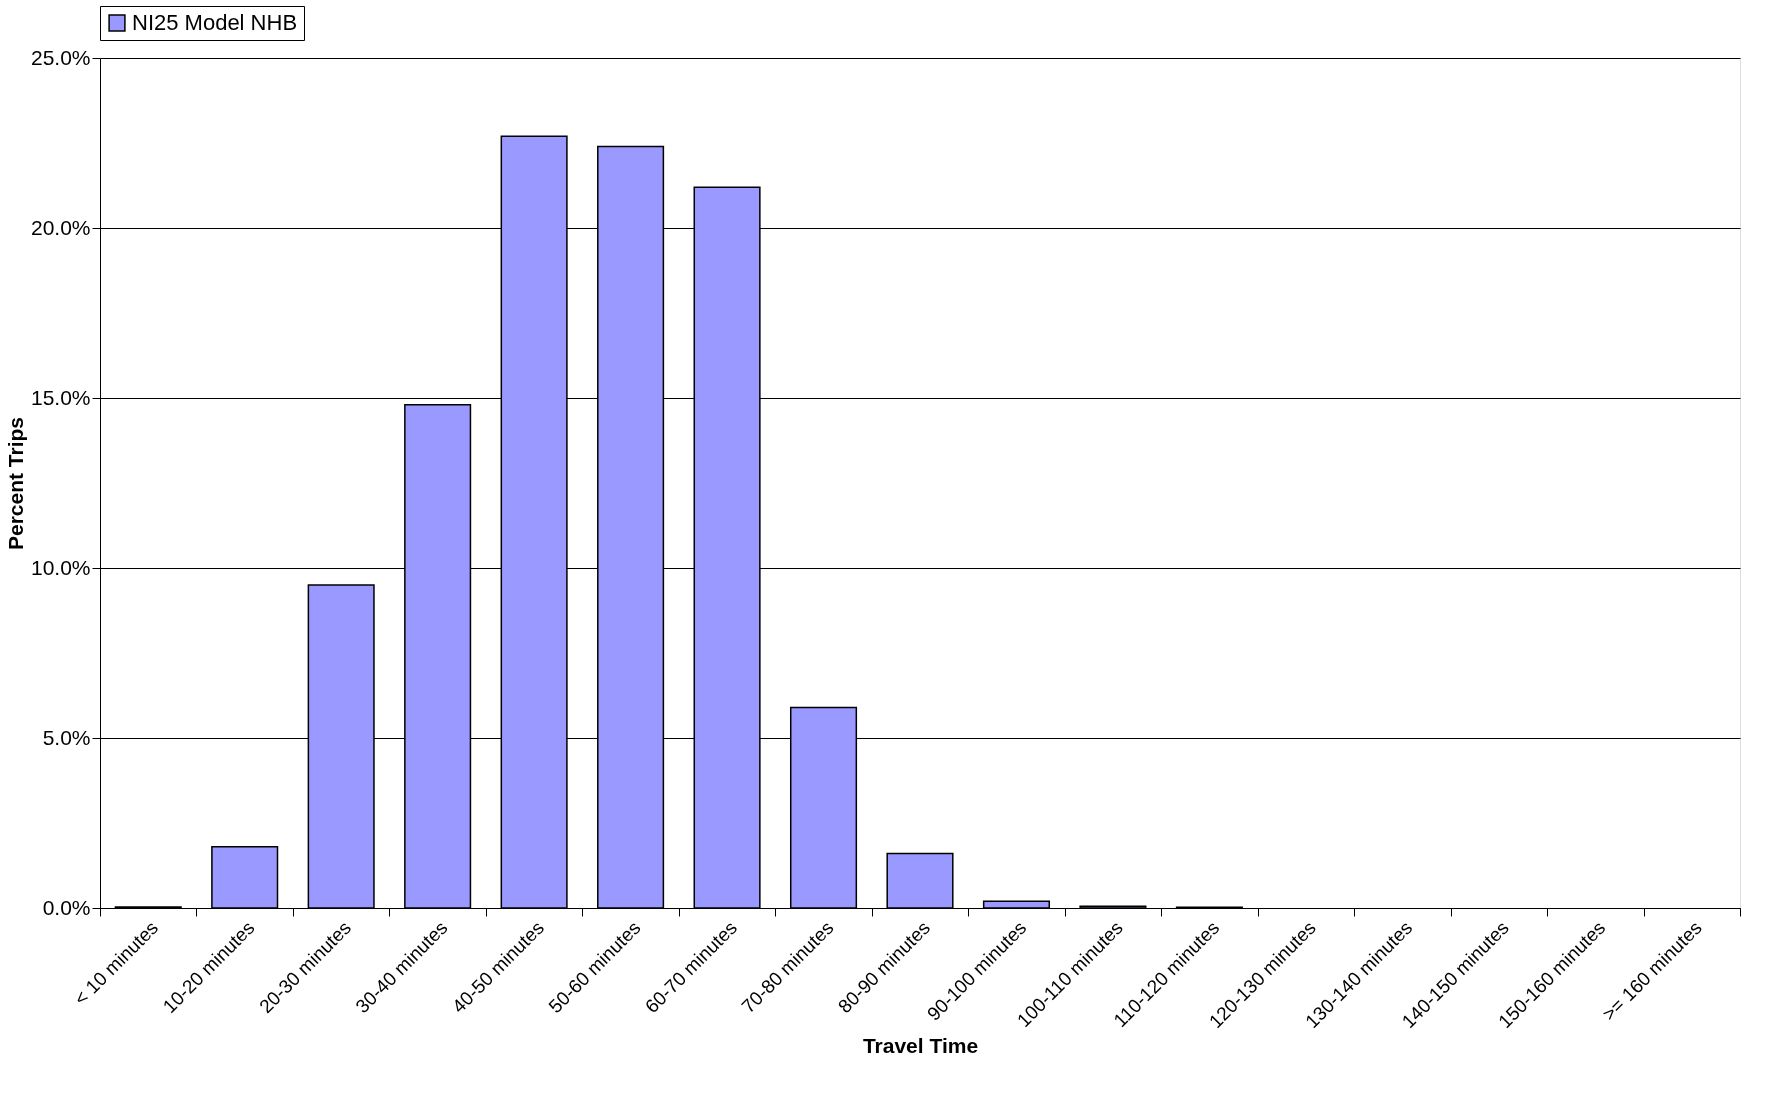 This screenshot has height=1112, width=1770. Describe the element at coordinates (215, 22) in the screenshot. I see `legend-label: NI25 Model NHB` at that location.